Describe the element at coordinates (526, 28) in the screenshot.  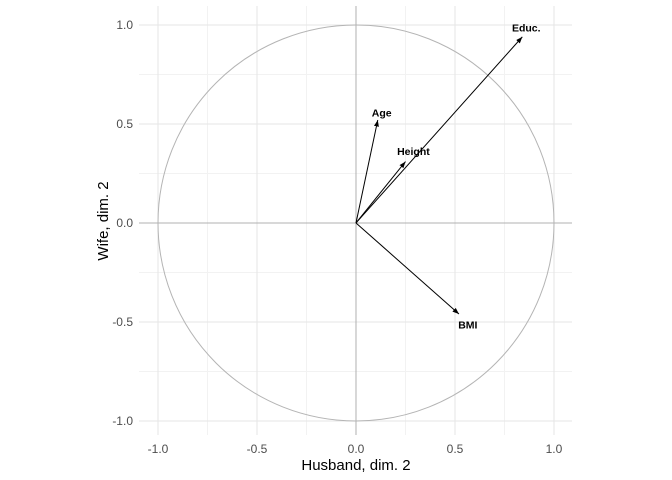
I see `variable-label-educ: Educ.` at that location.